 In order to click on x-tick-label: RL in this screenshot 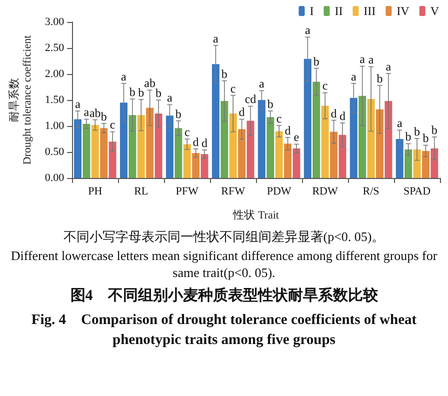, I will do `click(141, 192)`.